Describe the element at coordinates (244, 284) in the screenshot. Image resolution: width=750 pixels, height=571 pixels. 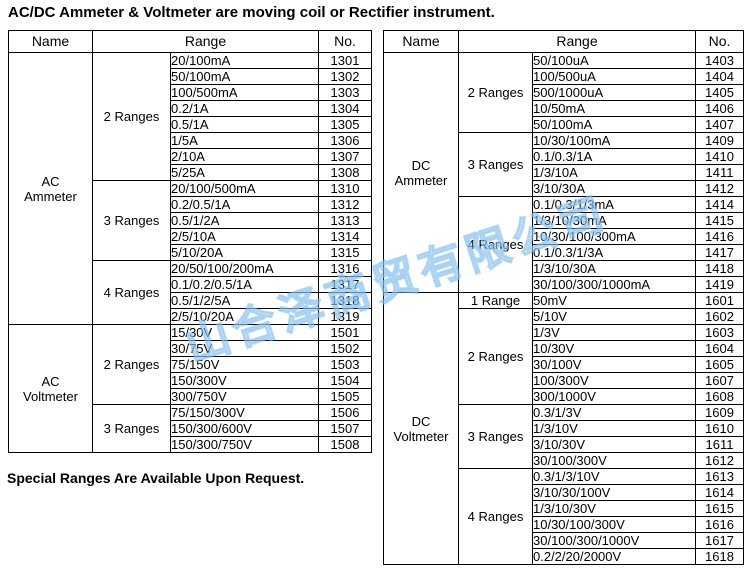
I see `range-value-cell: 0.1/0.2/0.5/1A` at that location.